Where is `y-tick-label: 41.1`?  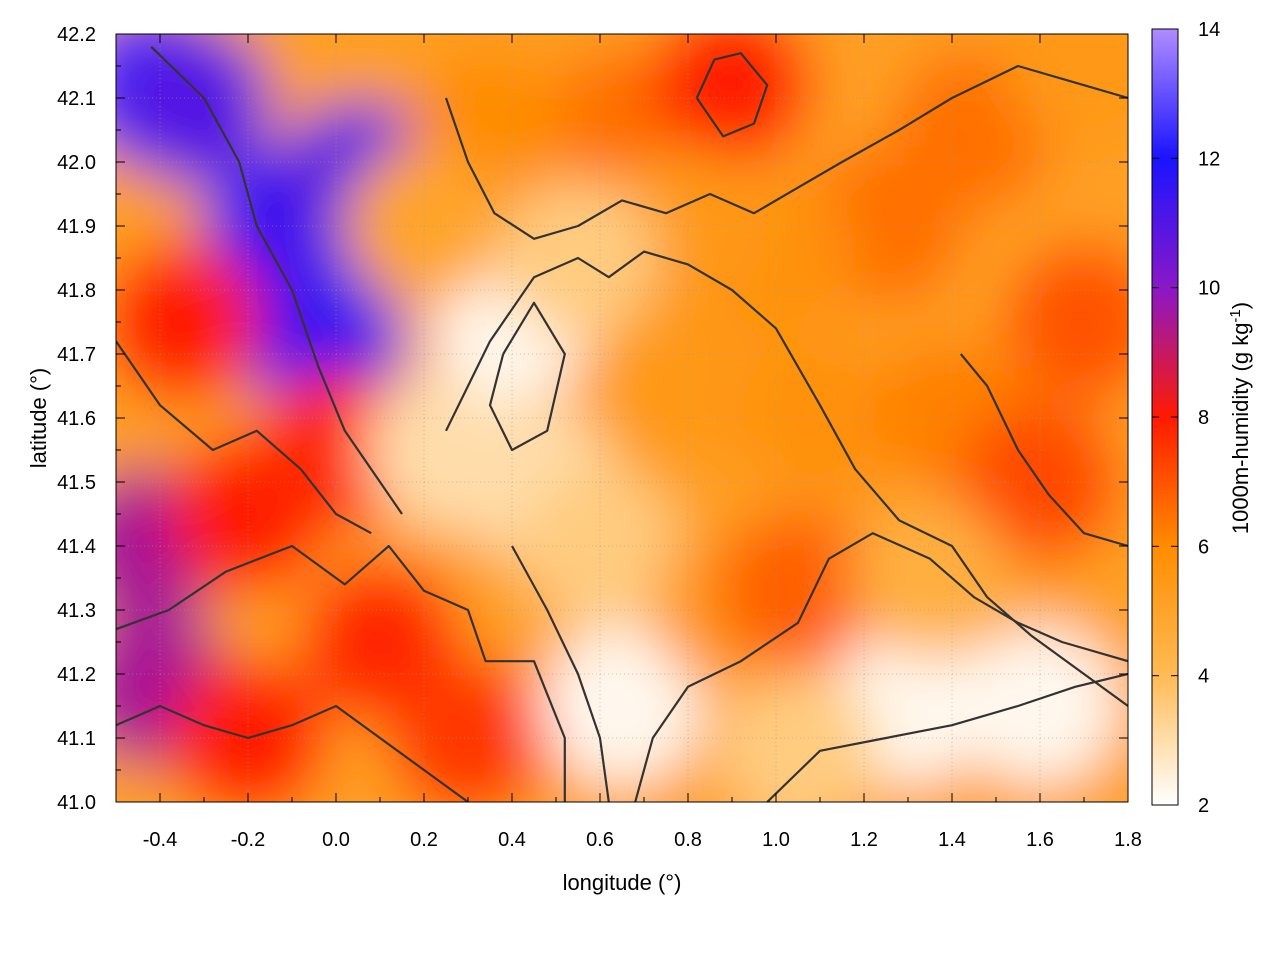 y-tick-label: 41.1 is located at coordinates (76, 739).